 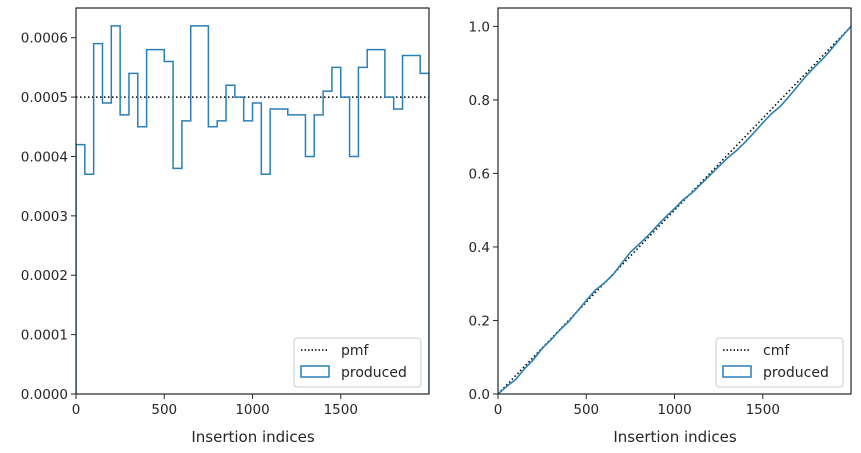 I want to click on cmf-x-axis-label: Insertion indices, so click(x=674, y=437).